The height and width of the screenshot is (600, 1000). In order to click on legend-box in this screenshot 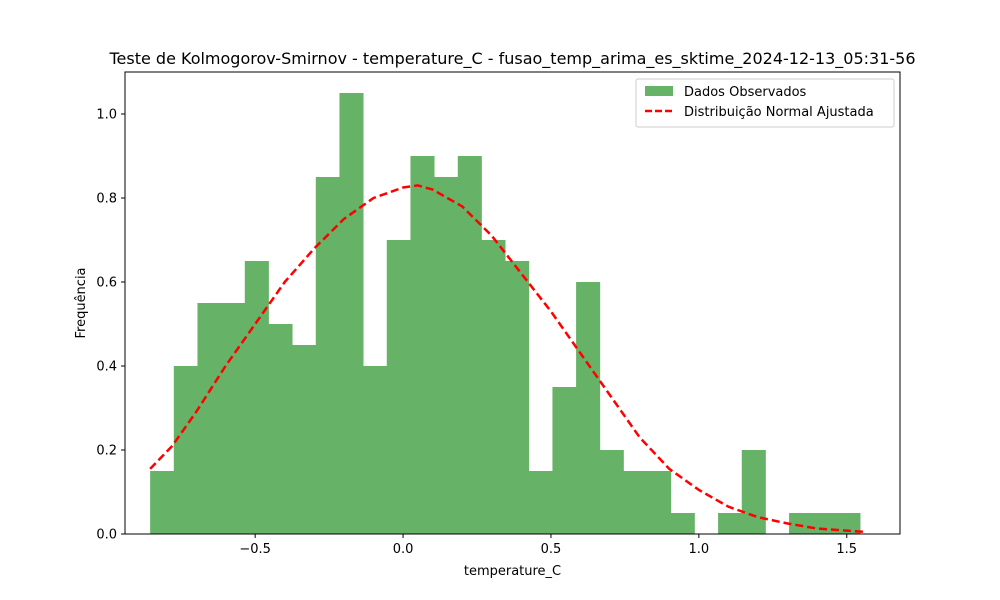, I will do `click(765, 103)`.